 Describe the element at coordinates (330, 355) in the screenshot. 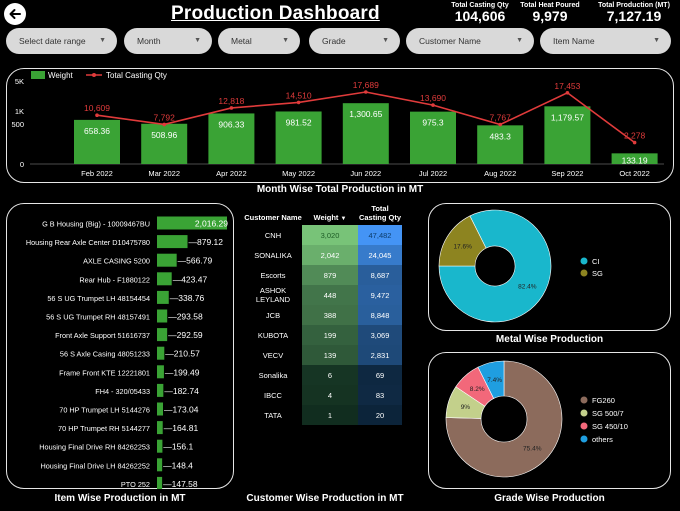

I see `cell-weight: 139` at that location.